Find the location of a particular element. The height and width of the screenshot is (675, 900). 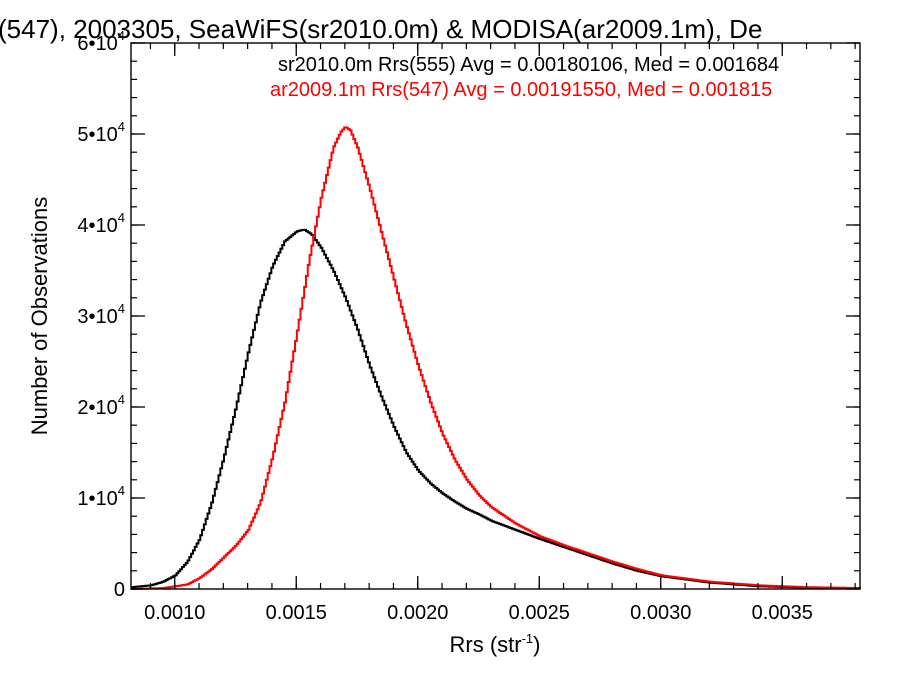

y-tick-mantissa: 6•10 is located at coordinates (97, 44).